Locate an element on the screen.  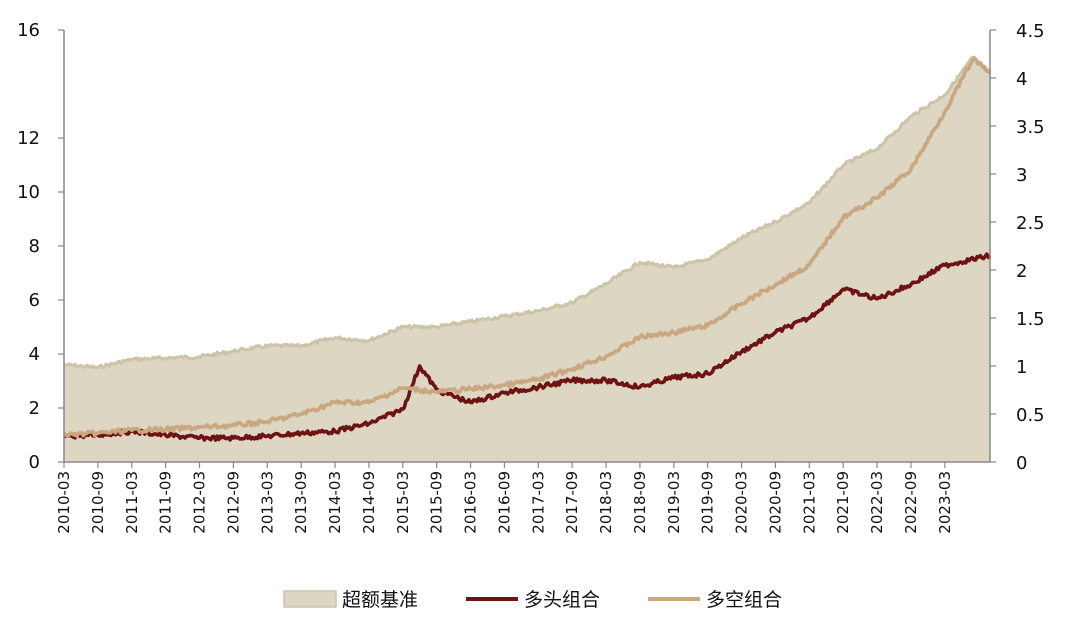
x-tick-label: 2013-03 is located at coordinates (267, 502).